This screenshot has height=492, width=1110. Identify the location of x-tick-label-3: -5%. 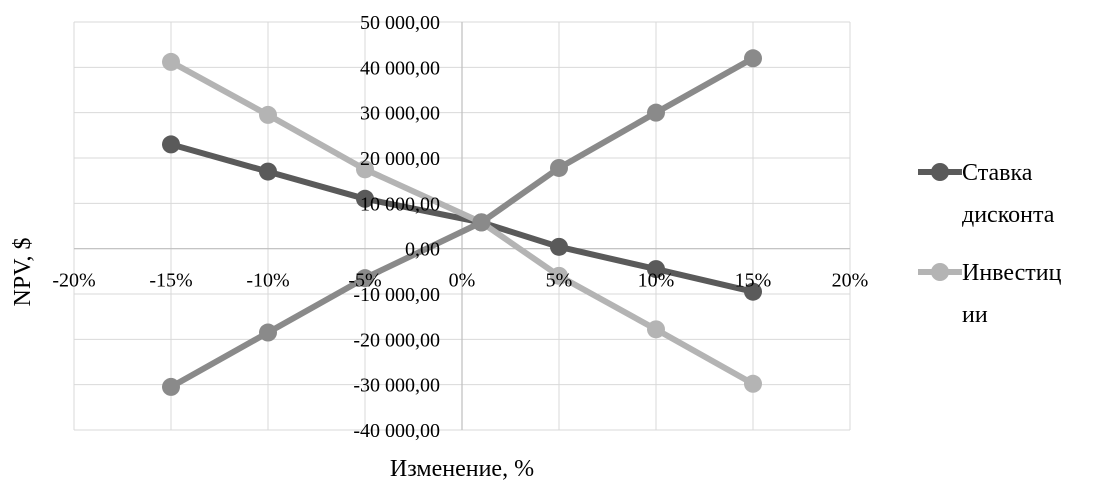
(364, 281).